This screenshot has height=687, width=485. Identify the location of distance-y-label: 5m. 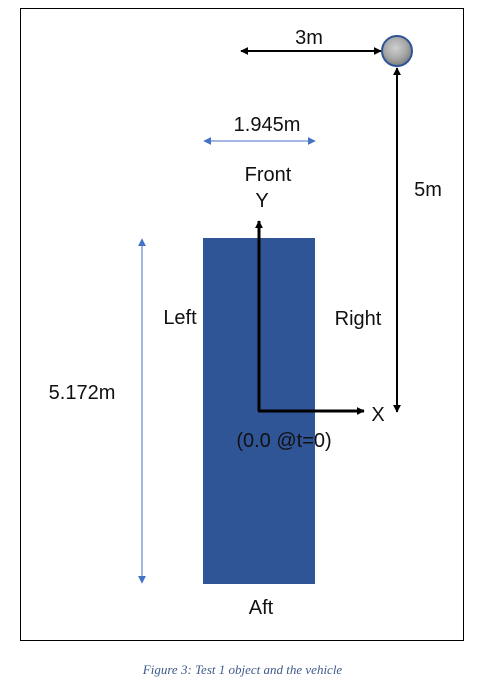
(428, 190).